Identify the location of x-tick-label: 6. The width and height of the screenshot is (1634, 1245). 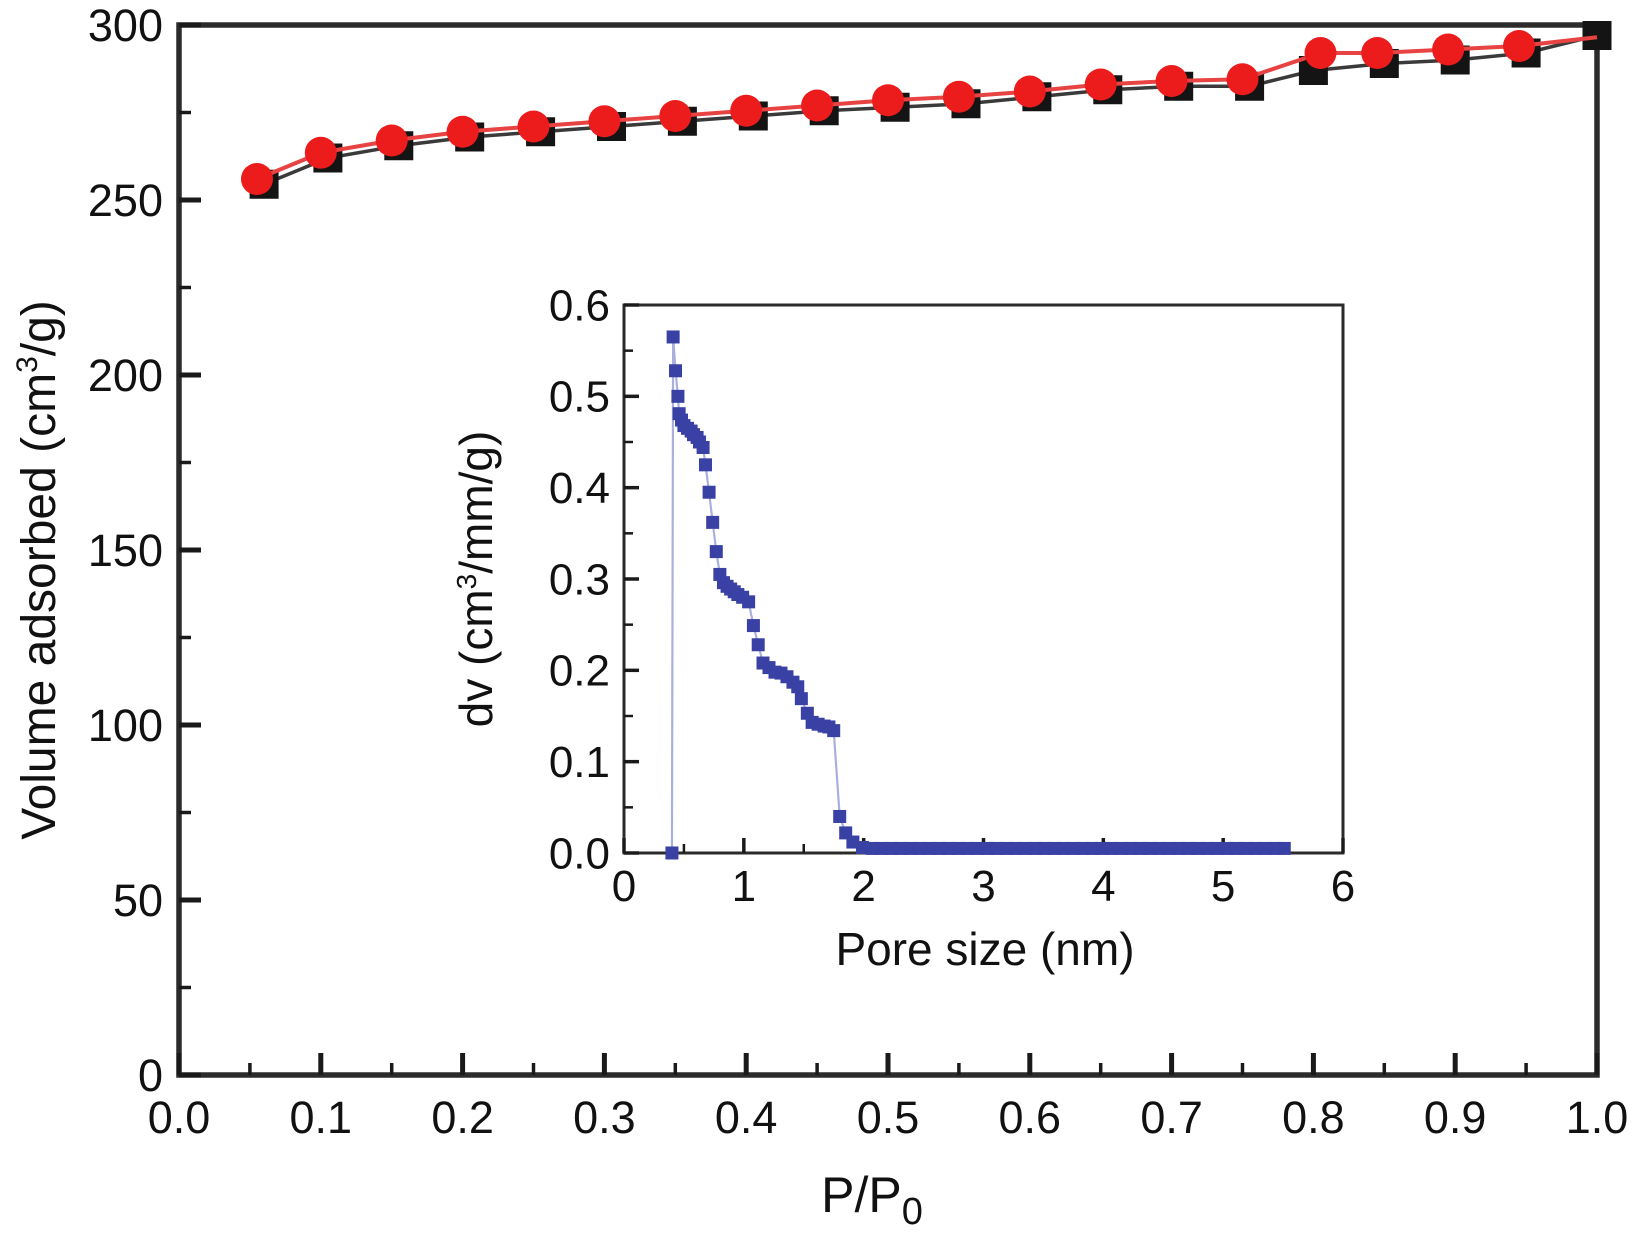
(1343, 886).